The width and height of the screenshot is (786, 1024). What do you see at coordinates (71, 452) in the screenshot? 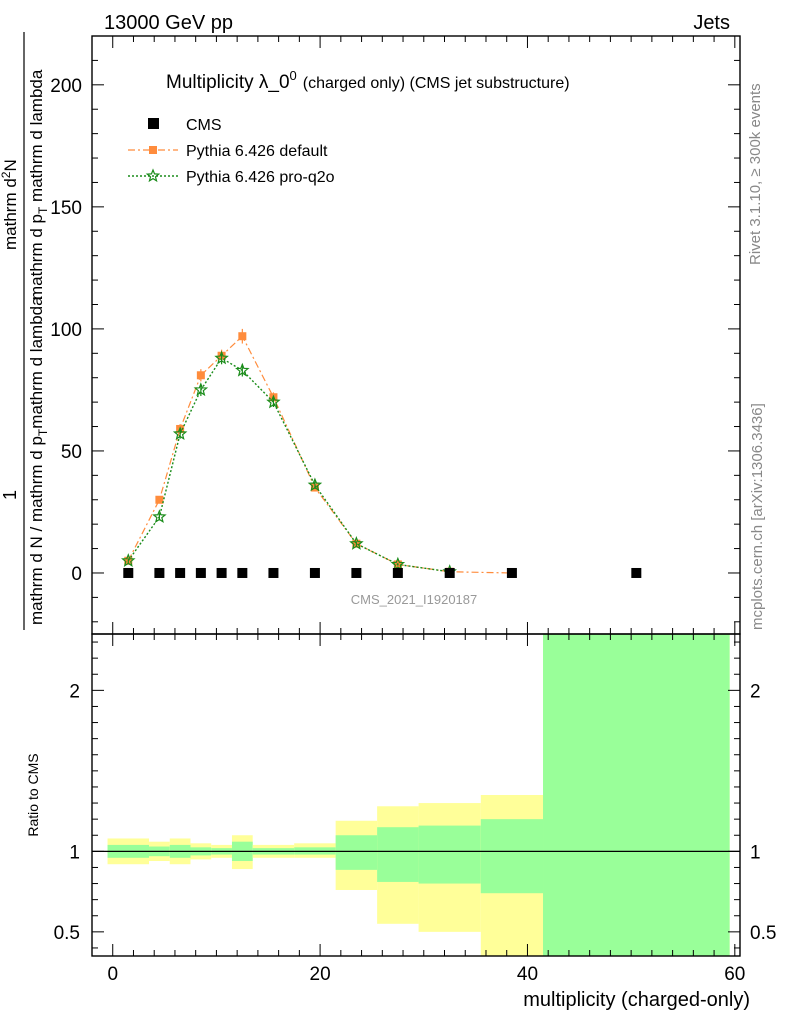
I see `main-ytick-label-50: 50` at bounding box center [71, 452].